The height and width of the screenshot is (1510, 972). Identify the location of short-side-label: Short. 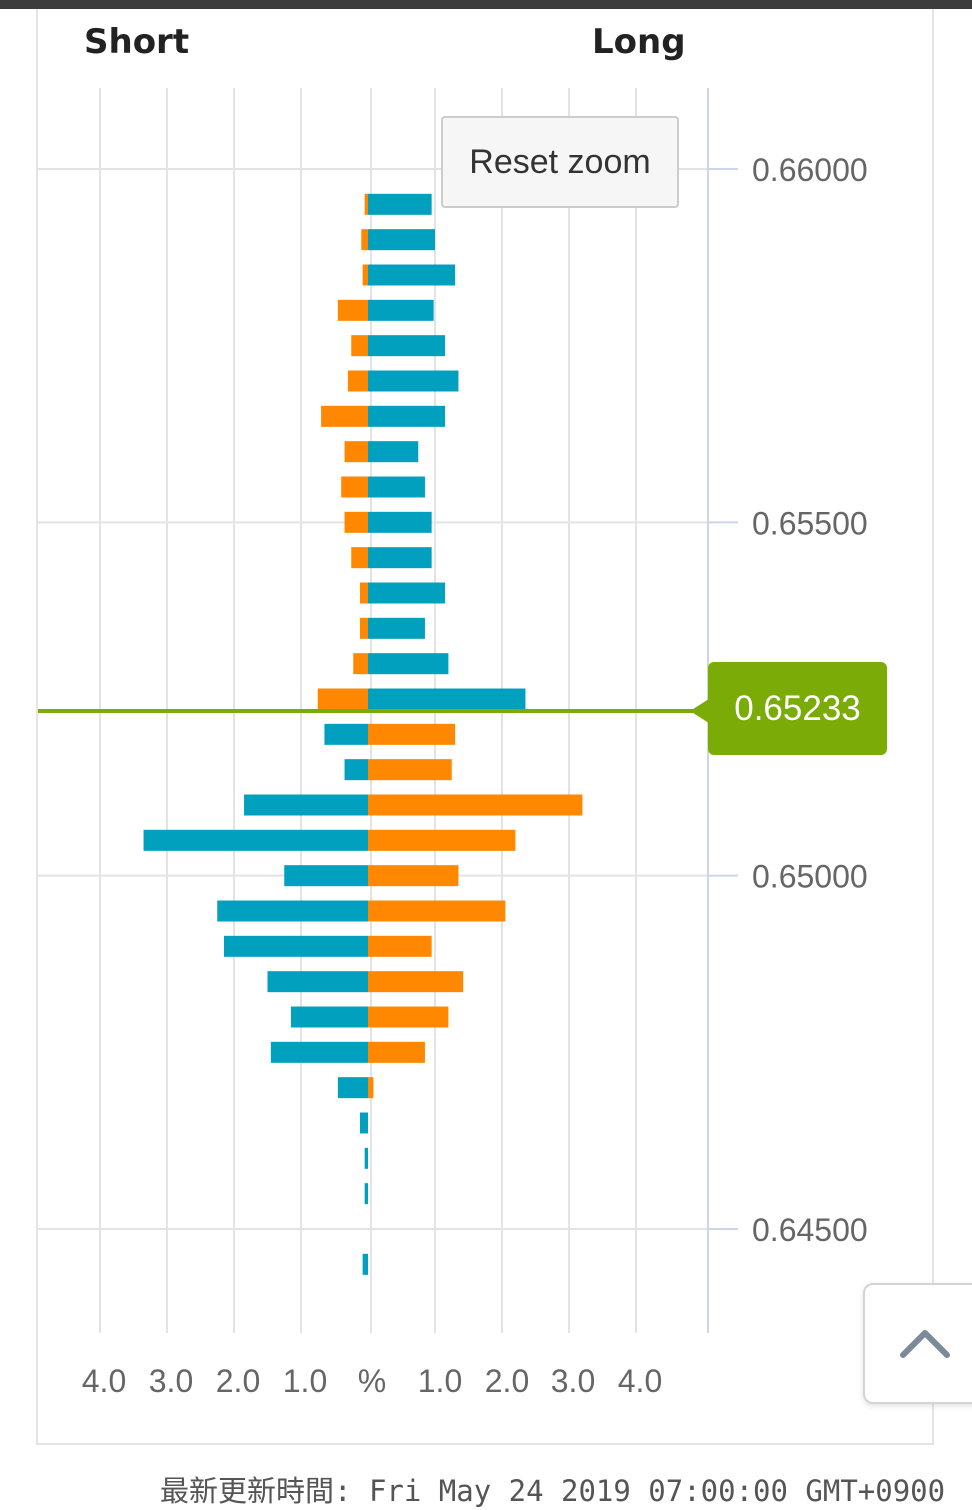
(137, 42).